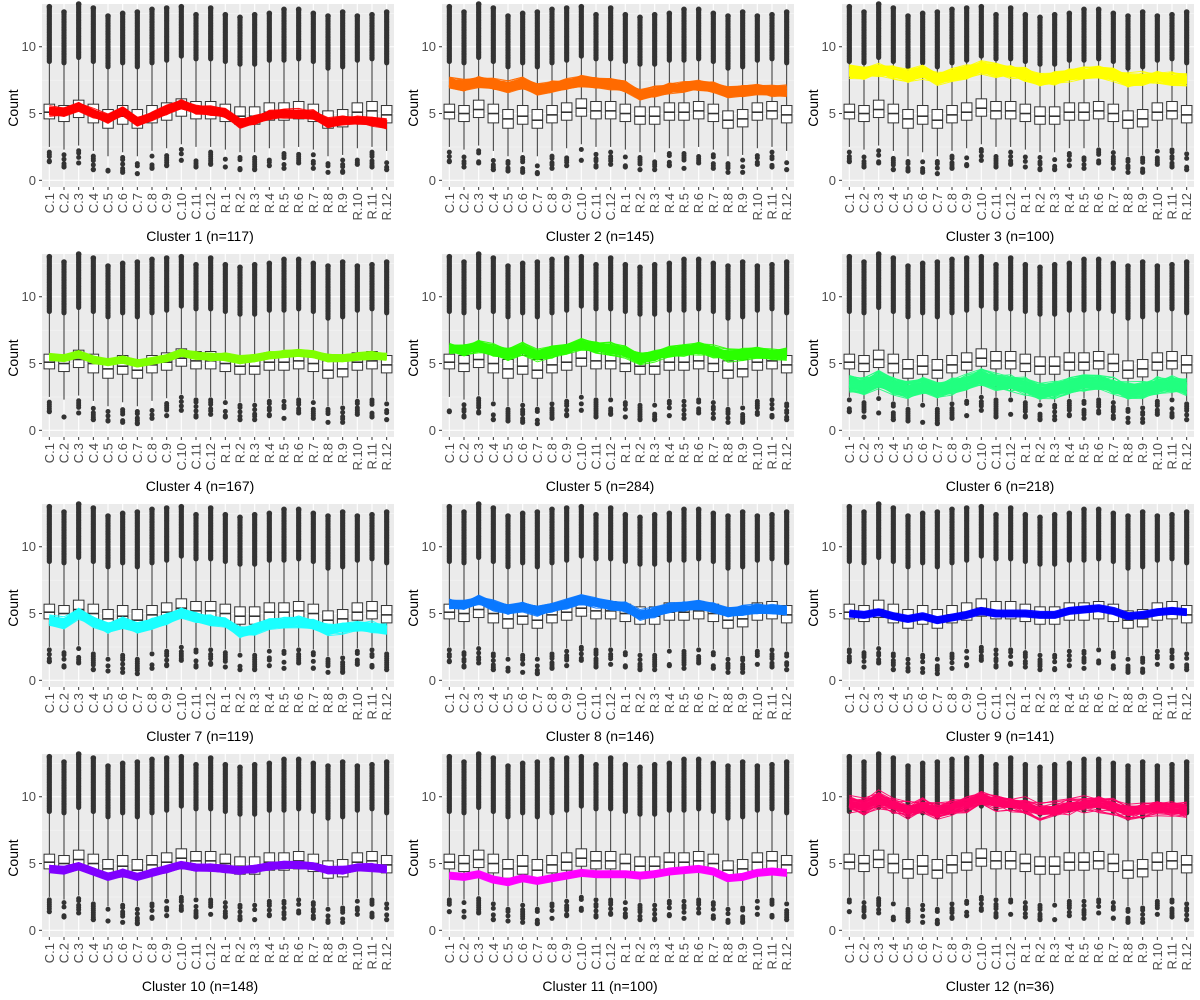 This screenshot has height=1000, width=1200. Describe the element at coordinates (64, 339) in the screenshot. I see `boxplot-C.2` at that location.